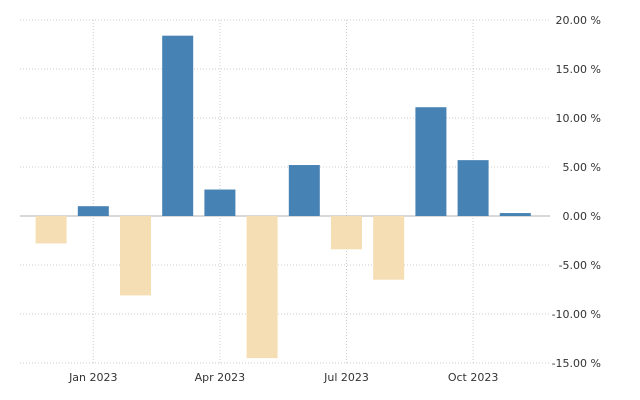 The image size is (640, 400). I want to click on y-tick-label: 20.00 %, so click(578, 20).